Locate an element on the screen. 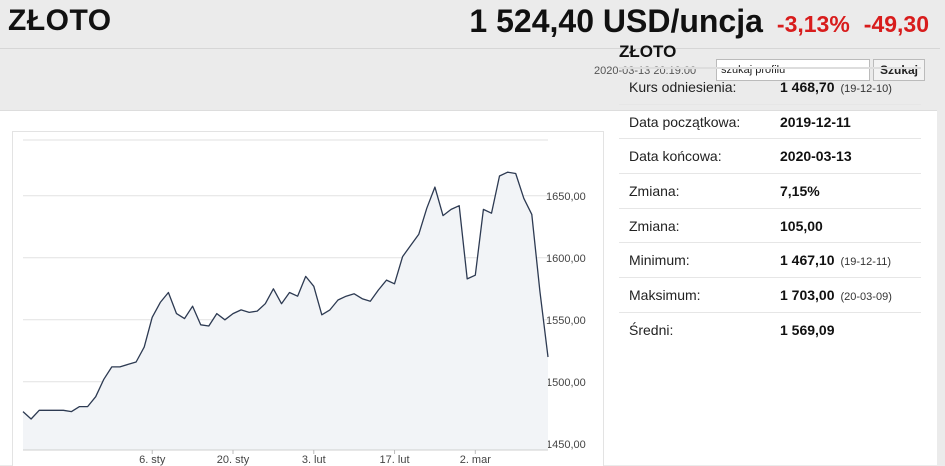  info-row: Data początkowa: 2019-12-11 is located at coordinates (770, 122).